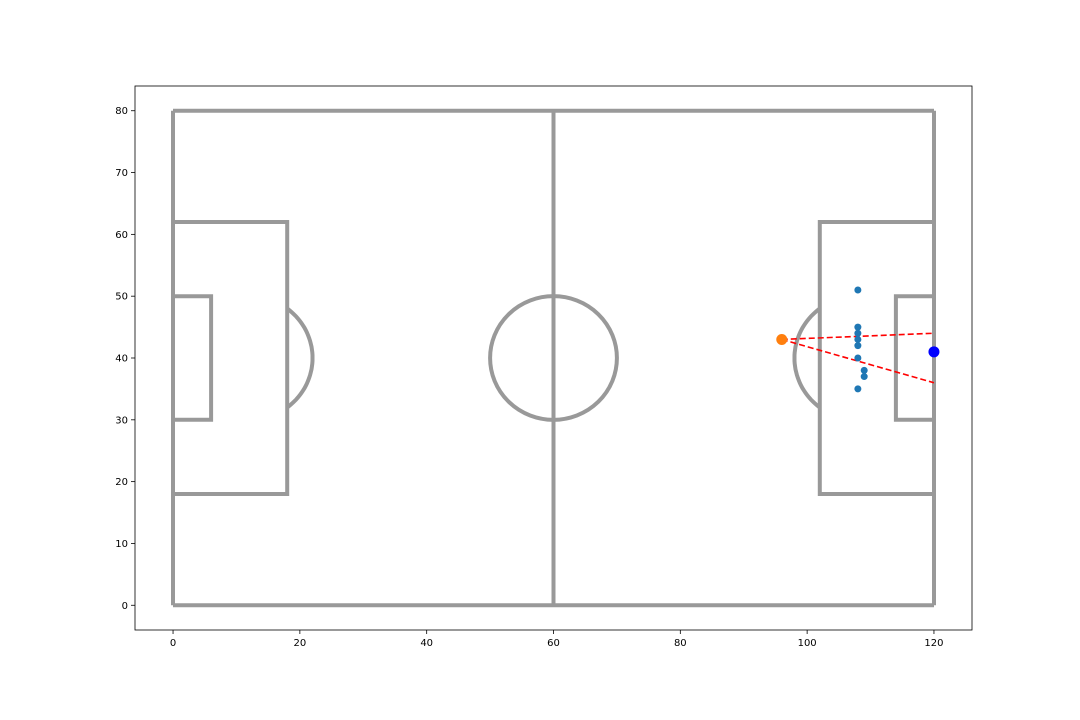 This screenshot has height=720, width=1080. Describe the element at coordinates (121, 359) in the screenshot. I see `y-tick-label-40: 40` at that location.